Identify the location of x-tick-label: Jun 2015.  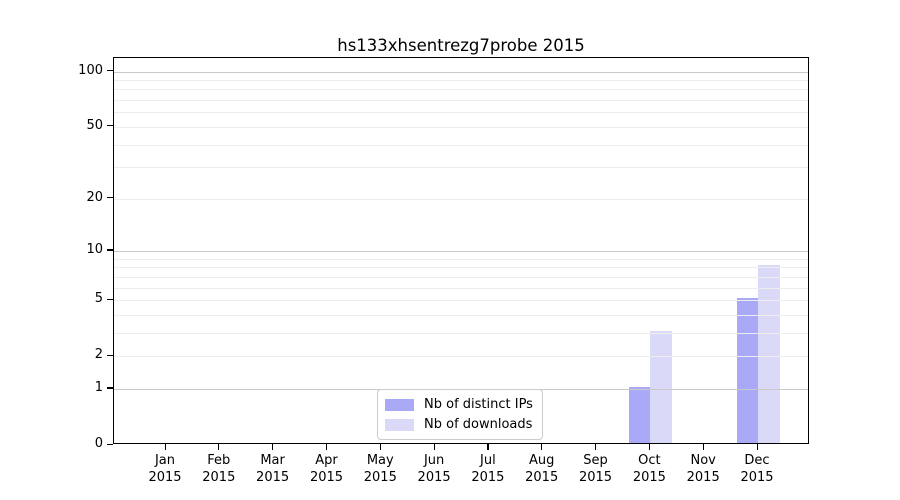
(434, 469).